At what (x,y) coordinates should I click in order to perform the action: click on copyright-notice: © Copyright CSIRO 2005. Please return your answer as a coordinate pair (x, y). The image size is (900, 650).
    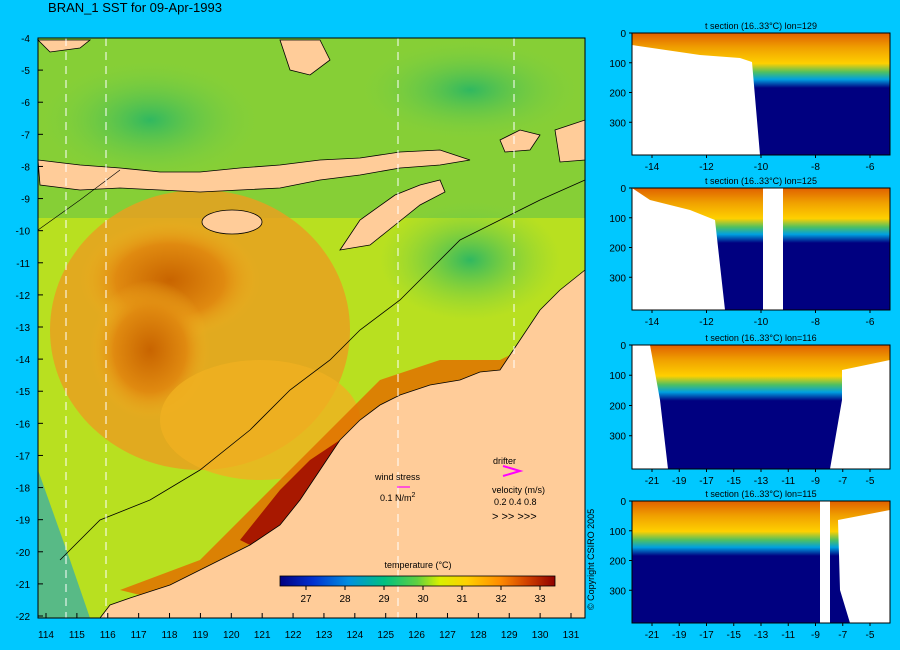
    Looking at the image, I should click on (591, 559).